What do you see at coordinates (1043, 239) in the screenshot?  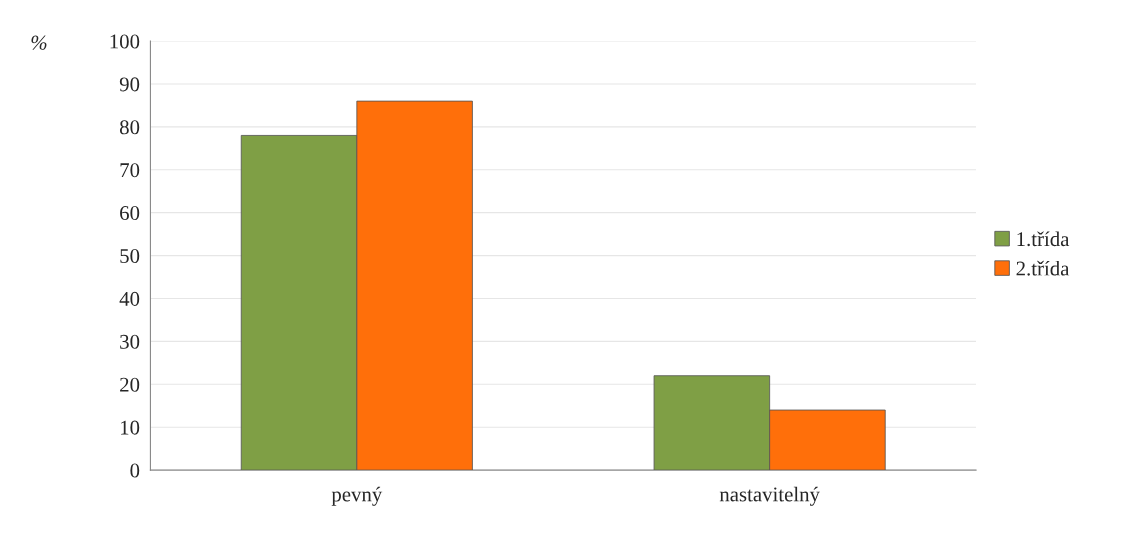 I see `legend-label: 1.třída` at bounding box center [1043, 239].